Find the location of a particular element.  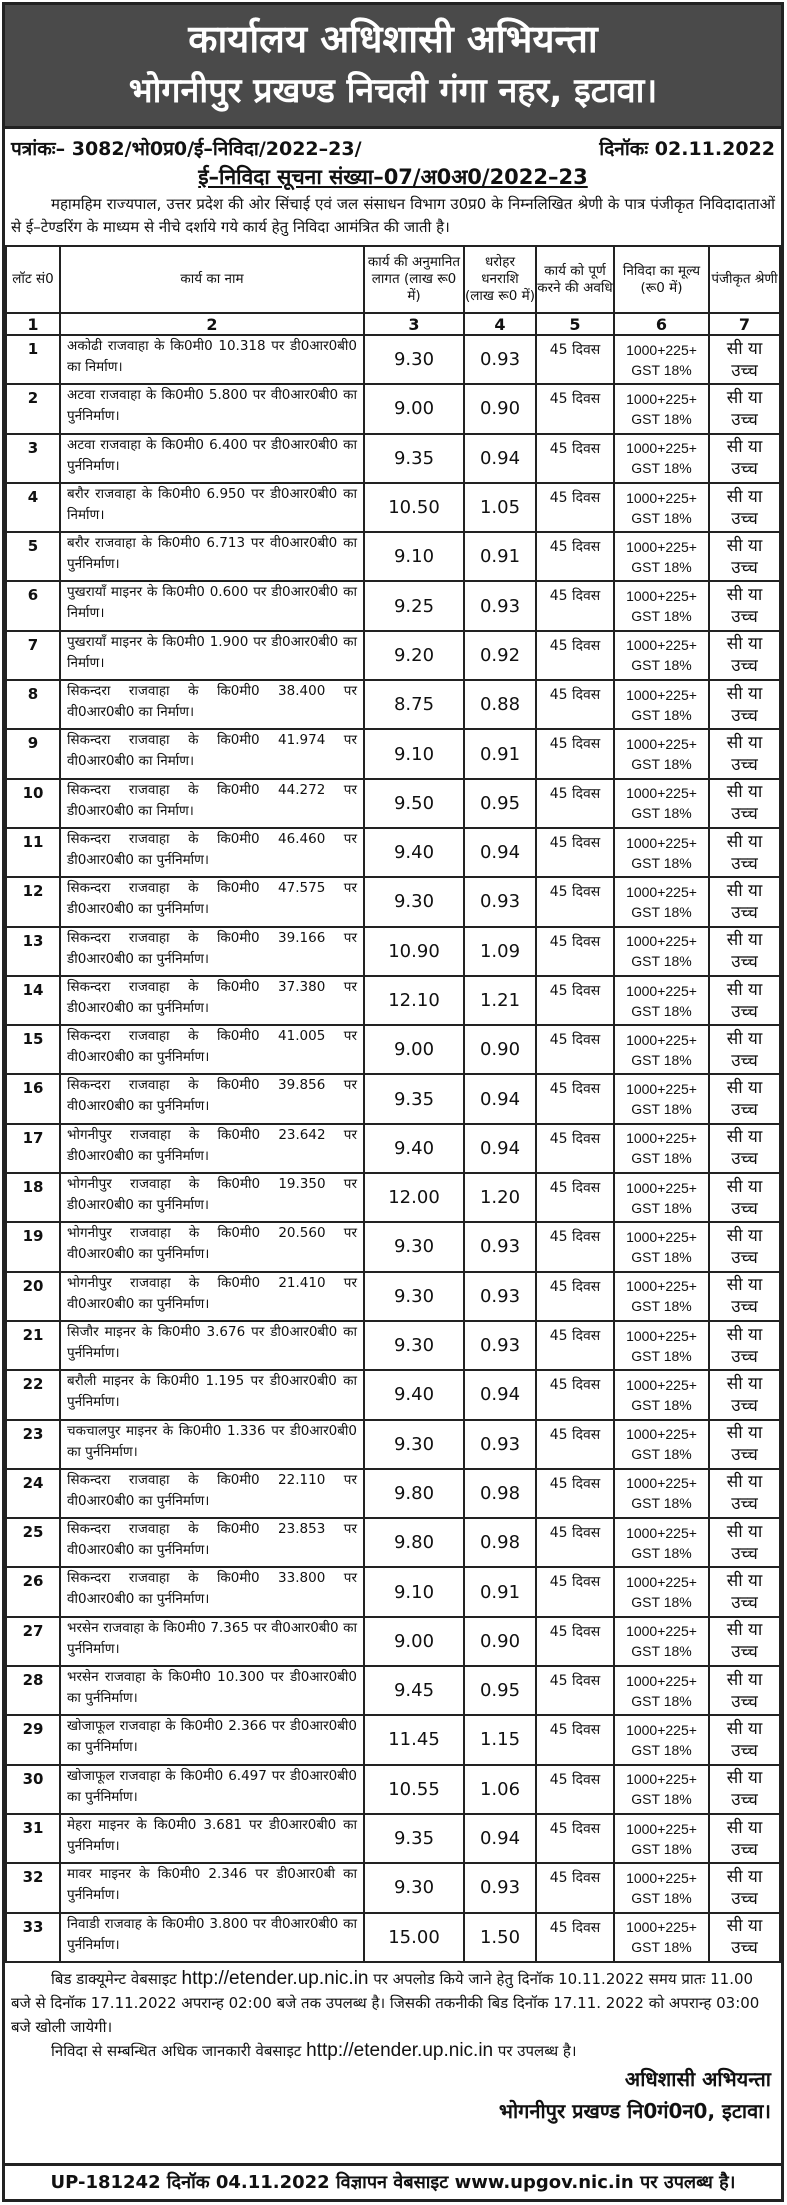

lot-number: 16 is located at coordinates (33, 1099).